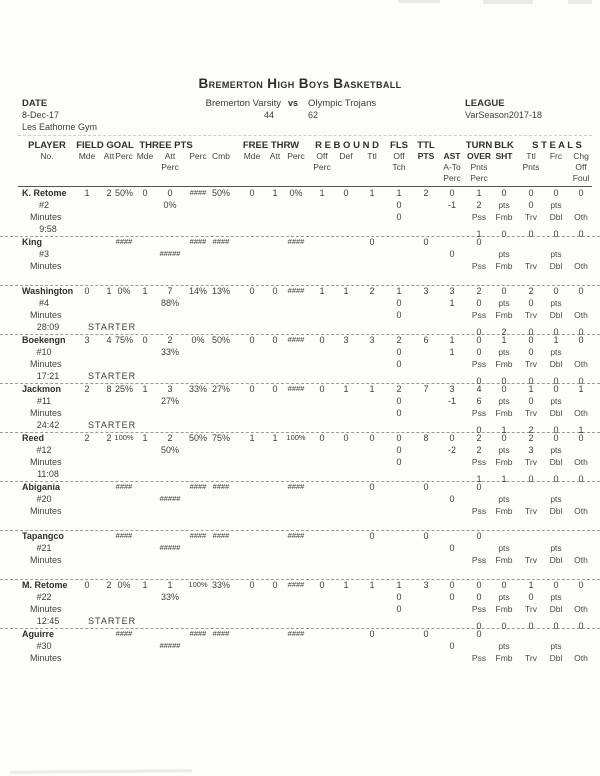 This screenshot has height=776, width=600. What do you see at coordinates (221, 438) in the screenshot?
I see `stat-cmb: 75%` at bounding box center [221, 438].